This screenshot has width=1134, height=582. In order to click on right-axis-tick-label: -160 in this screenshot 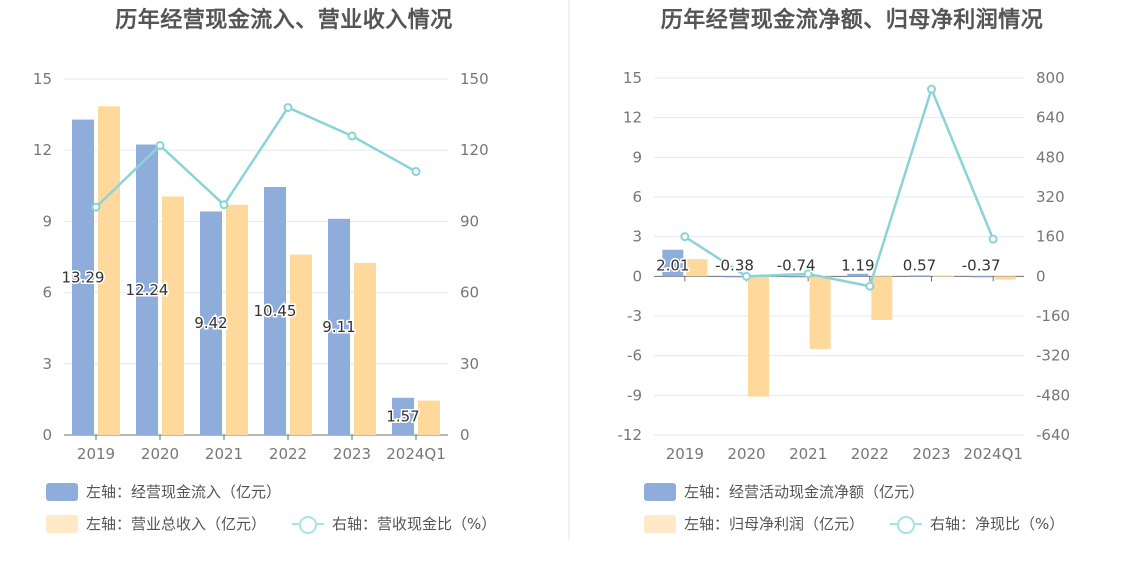, I will do `click(1053, 316)`.